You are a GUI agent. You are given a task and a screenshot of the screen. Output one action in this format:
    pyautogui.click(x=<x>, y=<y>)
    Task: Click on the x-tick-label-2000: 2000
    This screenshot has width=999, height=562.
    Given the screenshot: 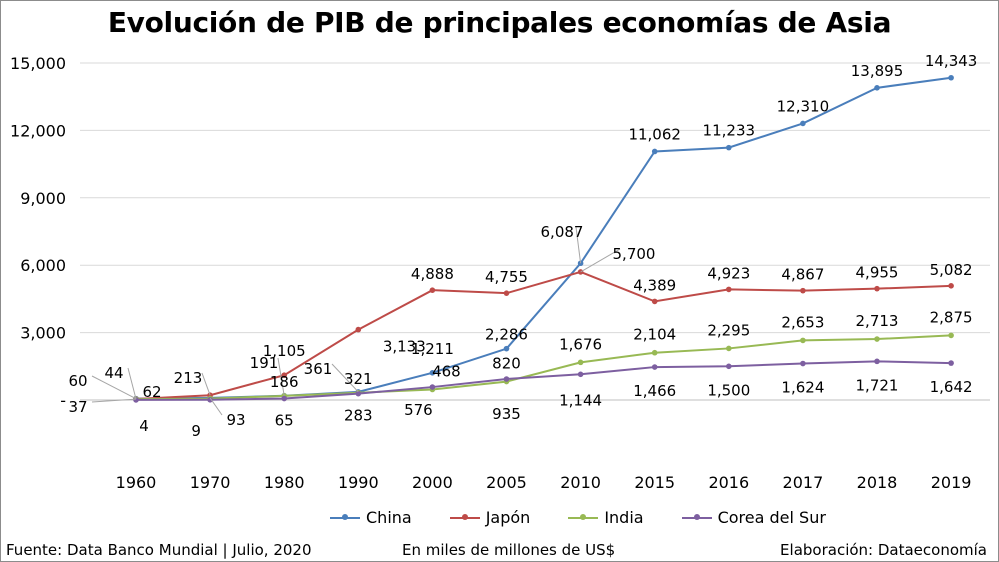 What is the action you would take?
    pyautogui.click(x=432, y=482)
    